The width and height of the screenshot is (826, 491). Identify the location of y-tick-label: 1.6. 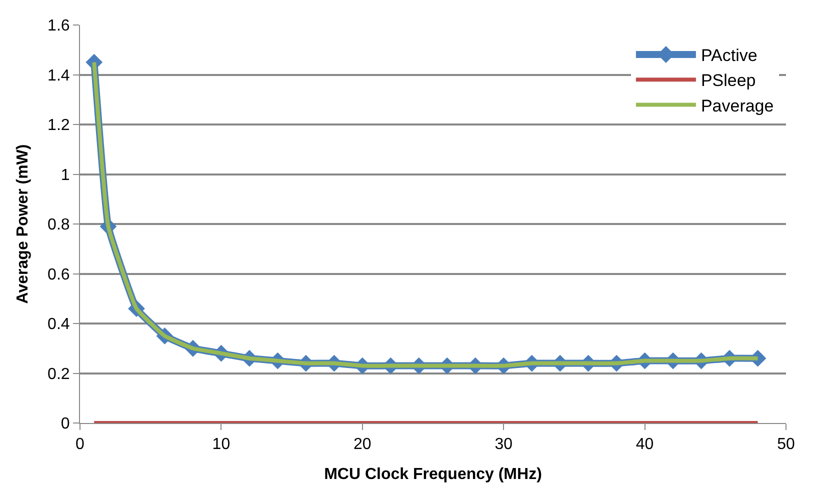
(59, 26).